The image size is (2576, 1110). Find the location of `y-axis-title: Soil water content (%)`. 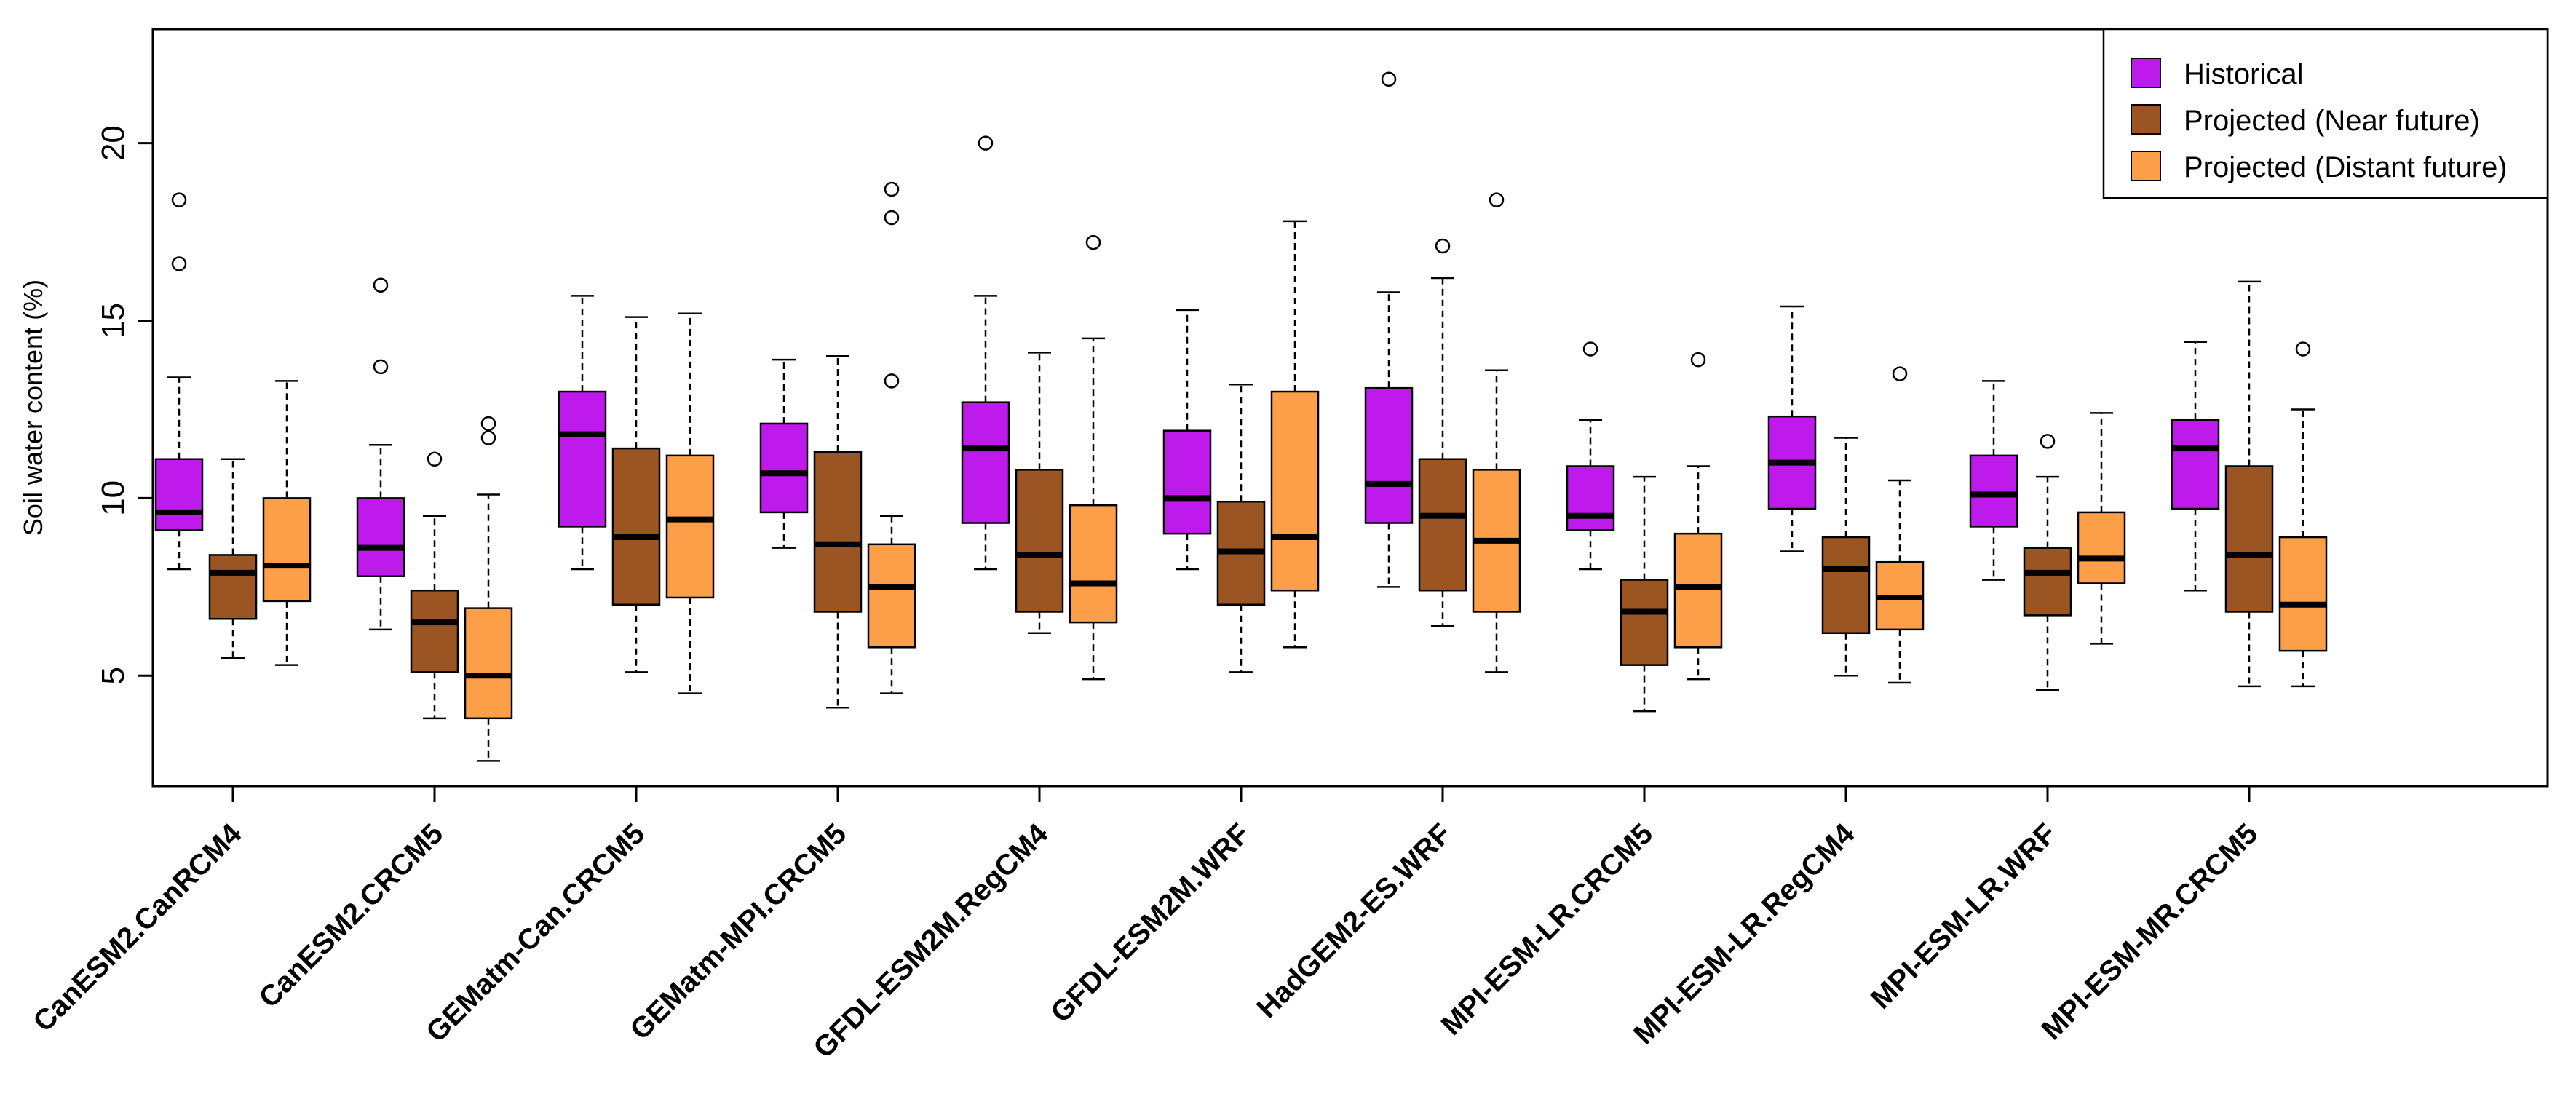

y-axis-title: Soil water content (%) is located at coordinates (33, 408).